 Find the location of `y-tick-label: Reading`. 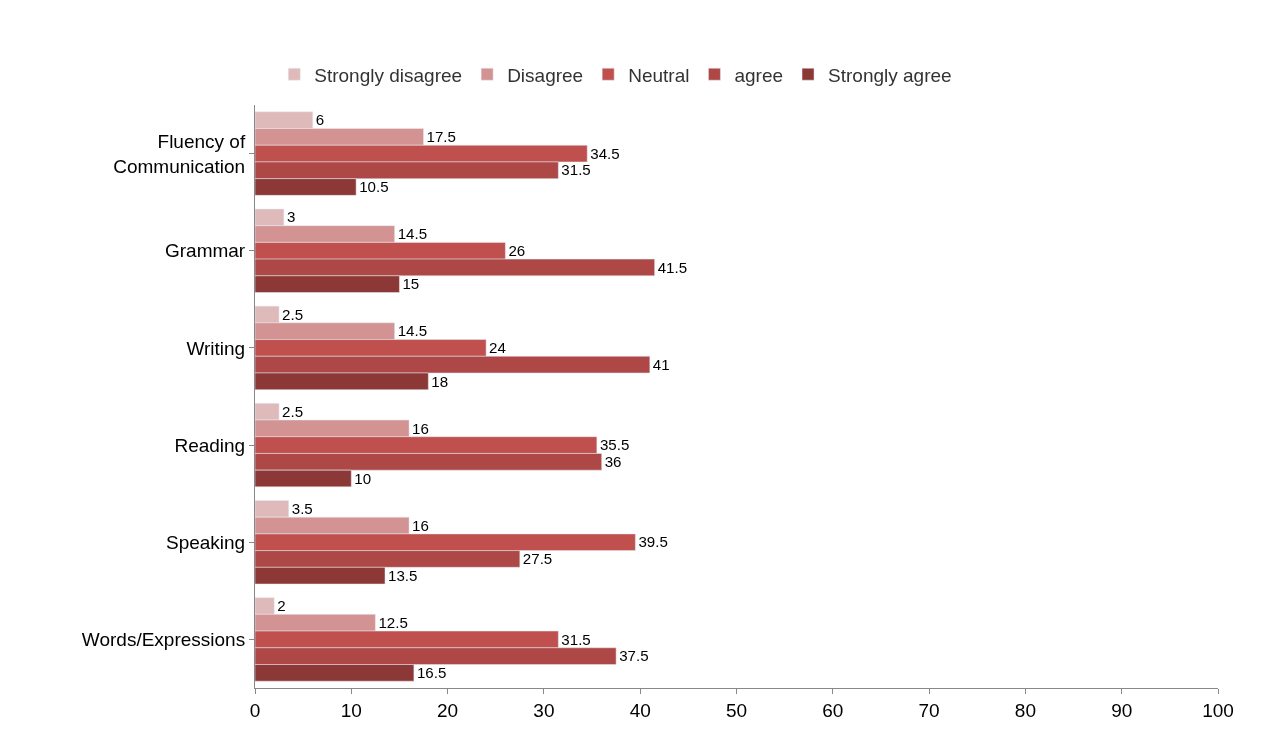

y-tick-label: Reading is located at coordinates (210, 445).